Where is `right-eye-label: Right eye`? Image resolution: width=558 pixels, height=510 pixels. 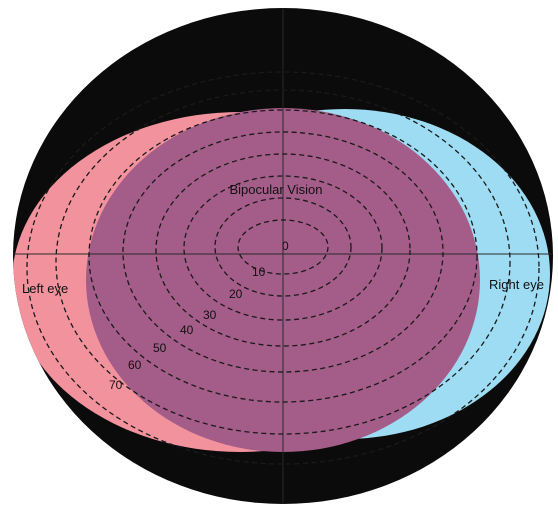
right-eye-label: Right eye is located at coordinates (516, 284).